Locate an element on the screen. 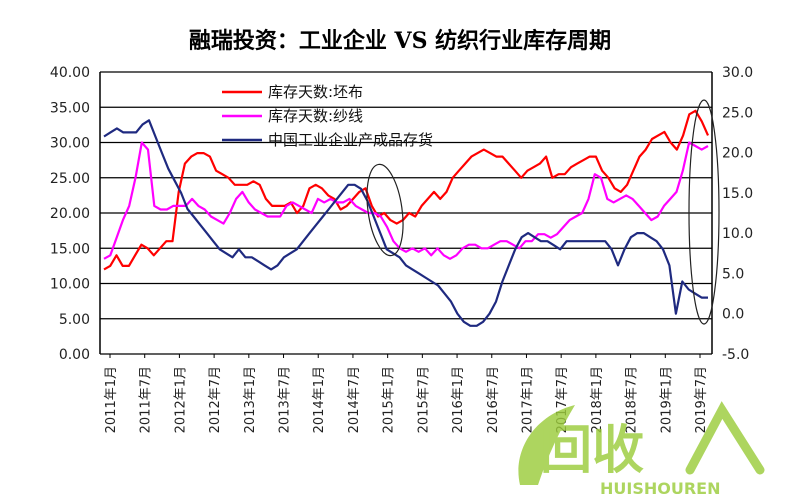 The image size is (800, 504). legend-label: 库存天数:纱线 is located at coordinates (315, 116).